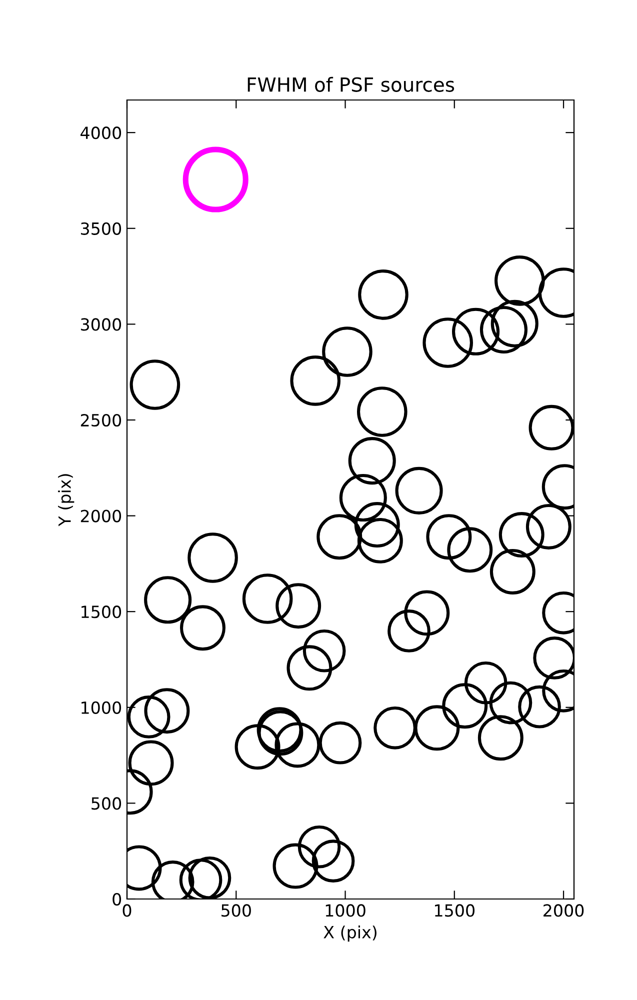 The width and height of the screenshot is (637, 1000). Describe the element at coordinates (101, 228) in the screenshot. I see `y-tick-label: 3500` at that location.